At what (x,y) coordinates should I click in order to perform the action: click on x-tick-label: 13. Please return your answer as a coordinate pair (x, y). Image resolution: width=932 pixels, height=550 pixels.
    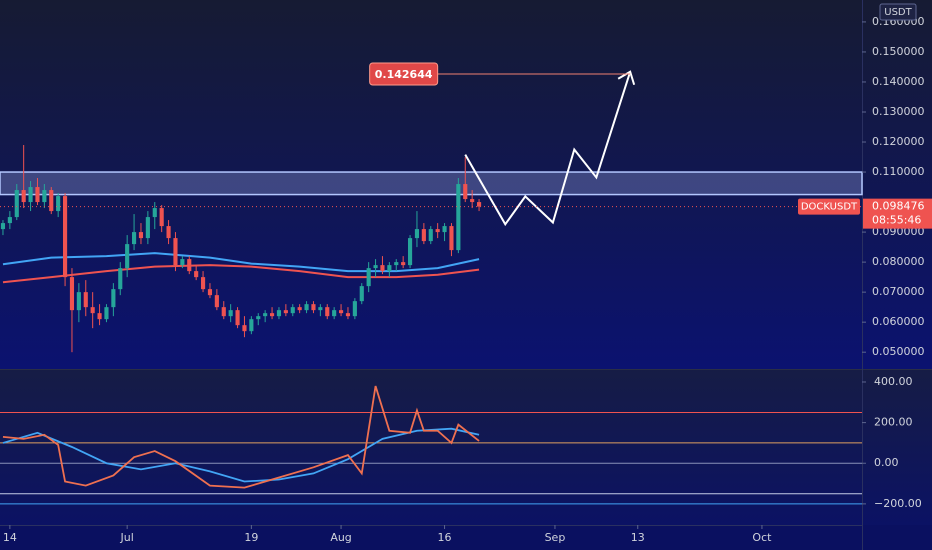
    Looking at the image, I should click on (638, 537).